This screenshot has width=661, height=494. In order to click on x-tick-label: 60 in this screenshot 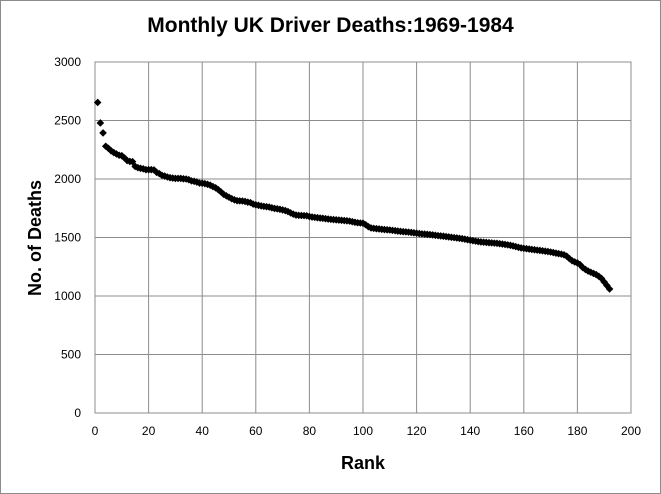, I will do `click(256, 431)`.